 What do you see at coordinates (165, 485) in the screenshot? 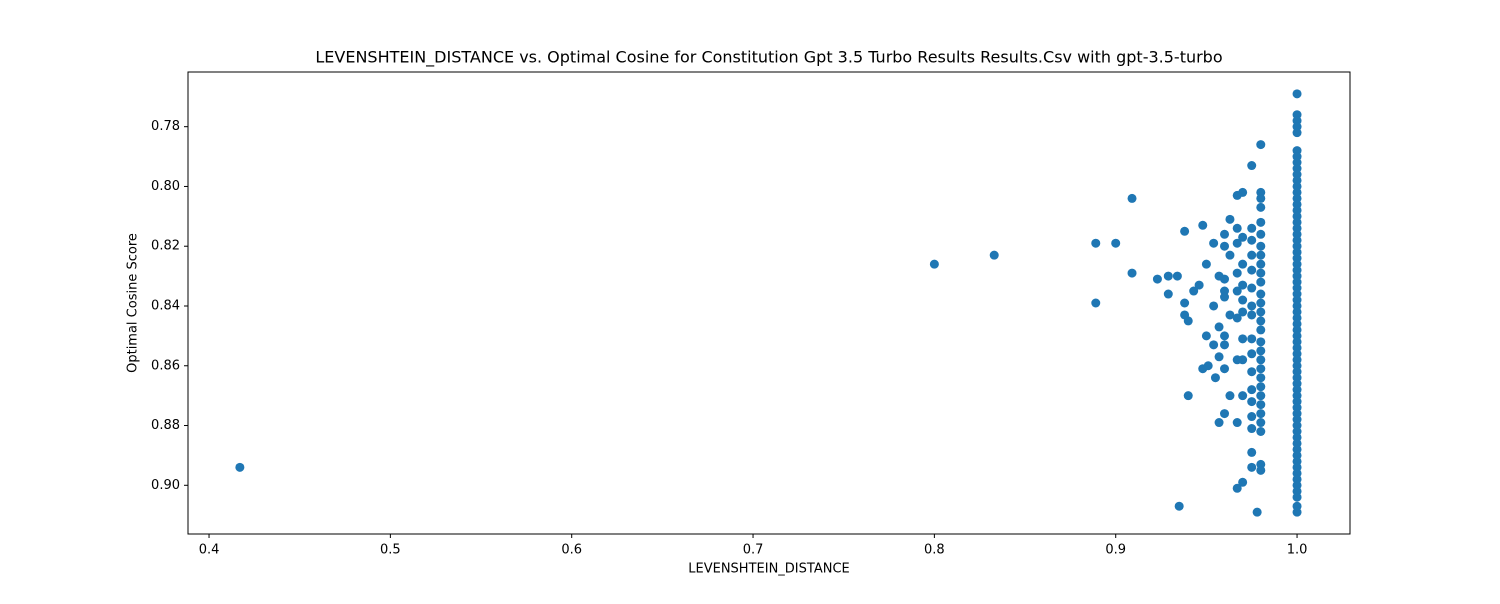
I see `y-tick-label: 0.90` at bounding box center [165, 485].